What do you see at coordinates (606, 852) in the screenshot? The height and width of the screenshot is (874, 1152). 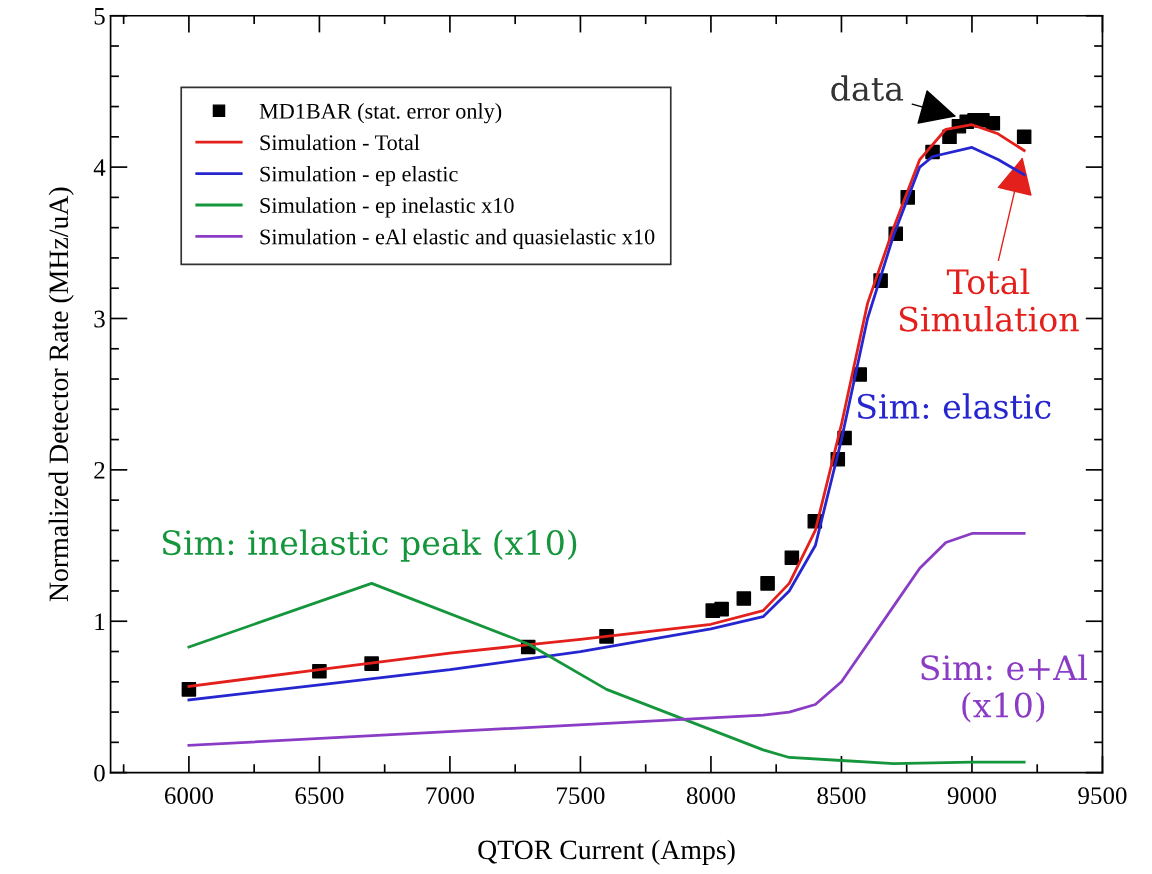 I see `x-axis-title: QTOR Current (Amps)` at bounding box center [606, 852].